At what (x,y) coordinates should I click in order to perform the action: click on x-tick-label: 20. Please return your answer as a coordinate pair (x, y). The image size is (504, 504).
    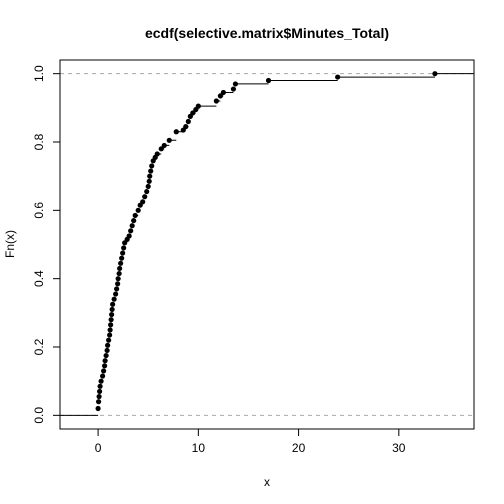
    Looking at the image, I should click on (299, 448).